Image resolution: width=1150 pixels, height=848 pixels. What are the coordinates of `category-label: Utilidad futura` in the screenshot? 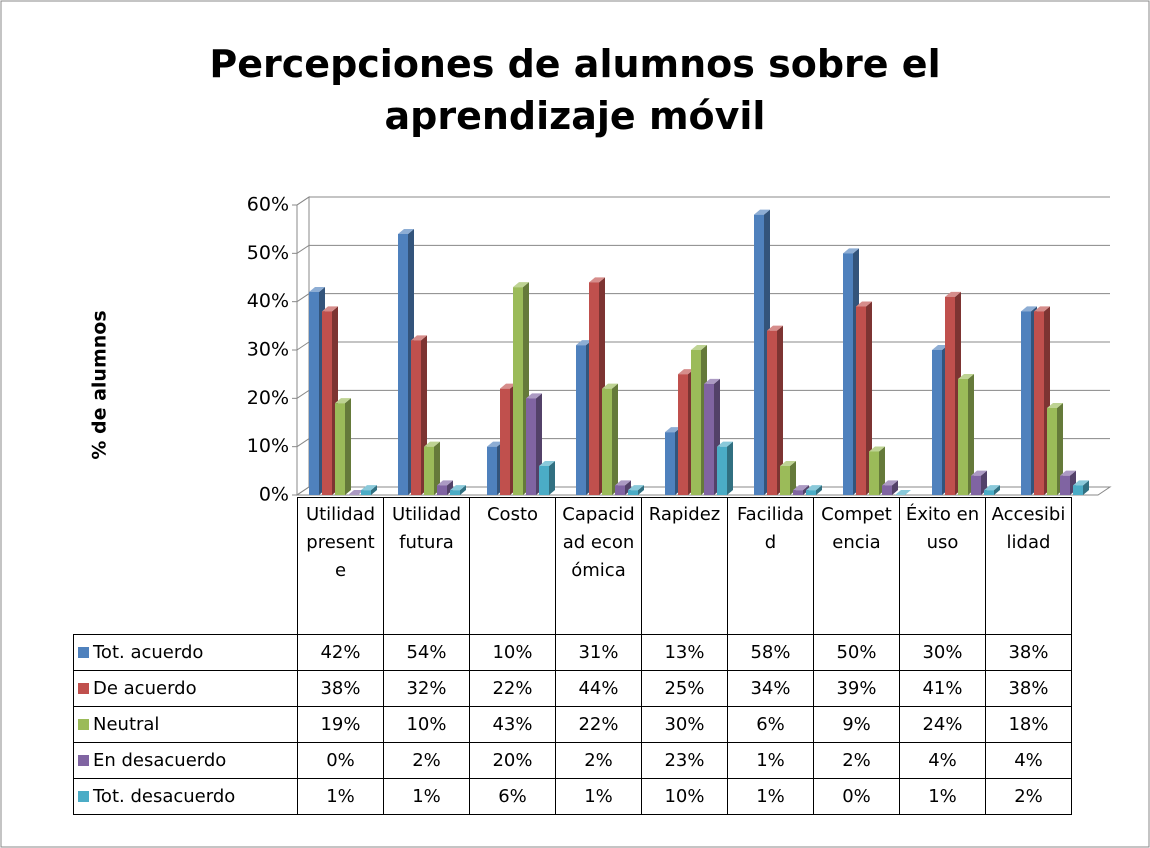 It's located at (426, 566).